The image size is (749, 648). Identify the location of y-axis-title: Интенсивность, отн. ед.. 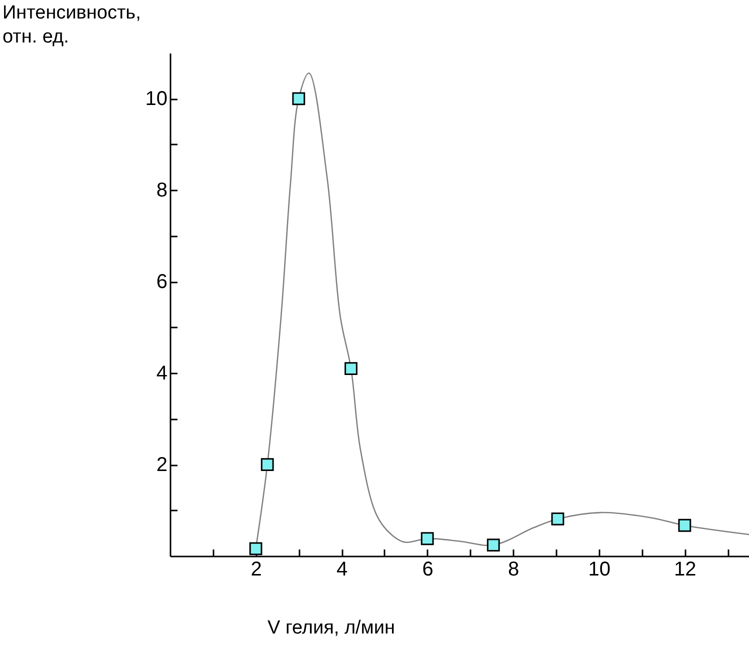
(71, 25).